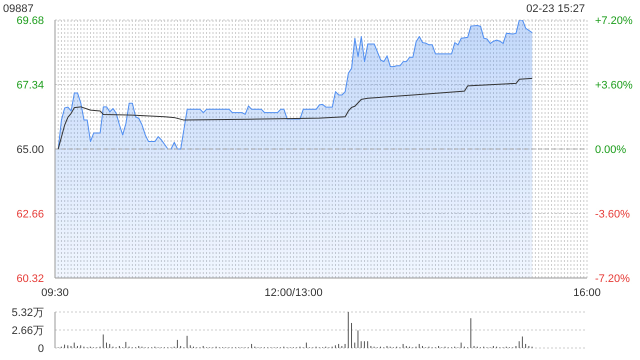  Describe the element at coordinates (293, 293) in the screenshot. I see `x-tick-label: 12:00/13:00` at that location.